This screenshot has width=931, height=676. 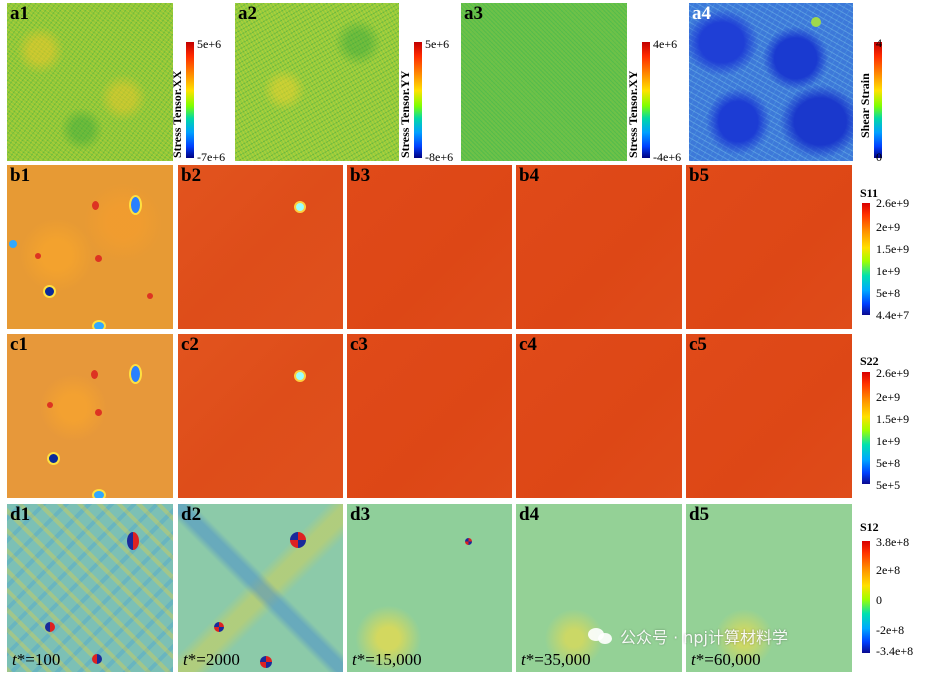 I want to click on colorbar-a4, so click(x=878, y=100).